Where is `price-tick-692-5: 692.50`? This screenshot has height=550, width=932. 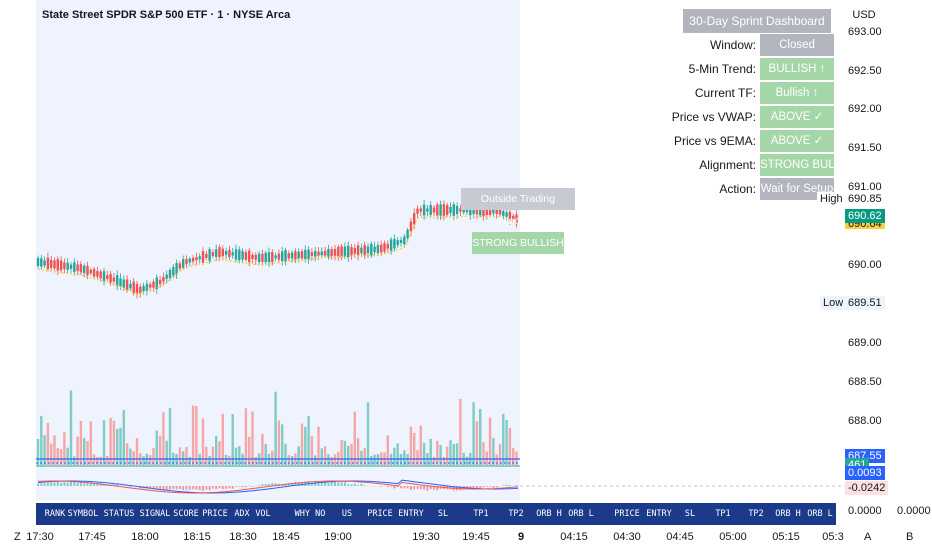
price-tick-692-5: 692.50 is located at coordinates (865, 71).